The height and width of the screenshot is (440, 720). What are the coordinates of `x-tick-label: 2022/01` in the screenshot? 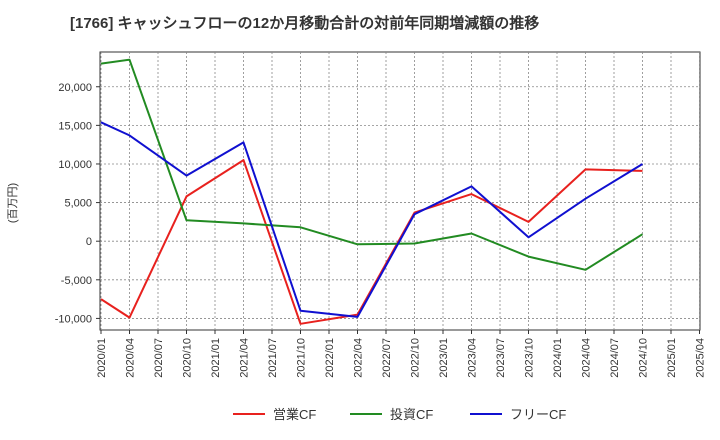 It's located at (330, 358).